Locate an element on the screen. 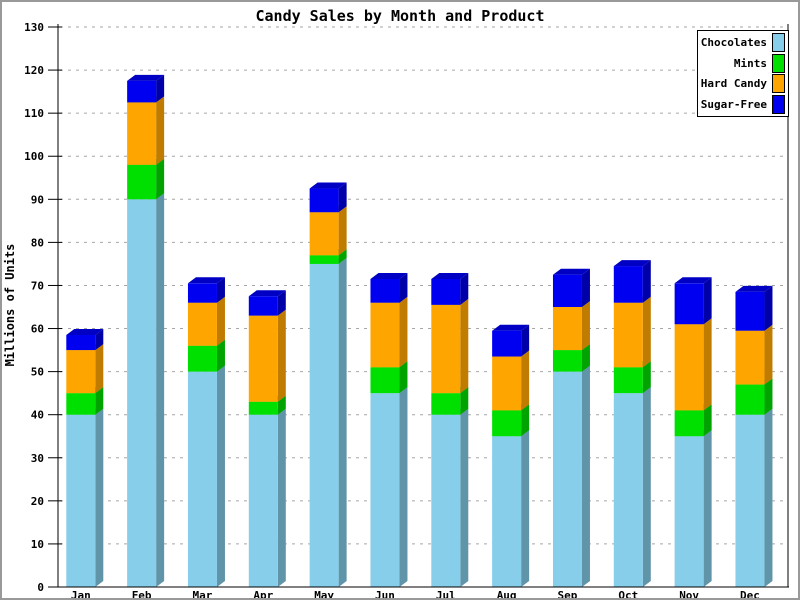 The height and width of the screenshot is (600, 800). legend-row: Mints is located at coordinates (743, 63).